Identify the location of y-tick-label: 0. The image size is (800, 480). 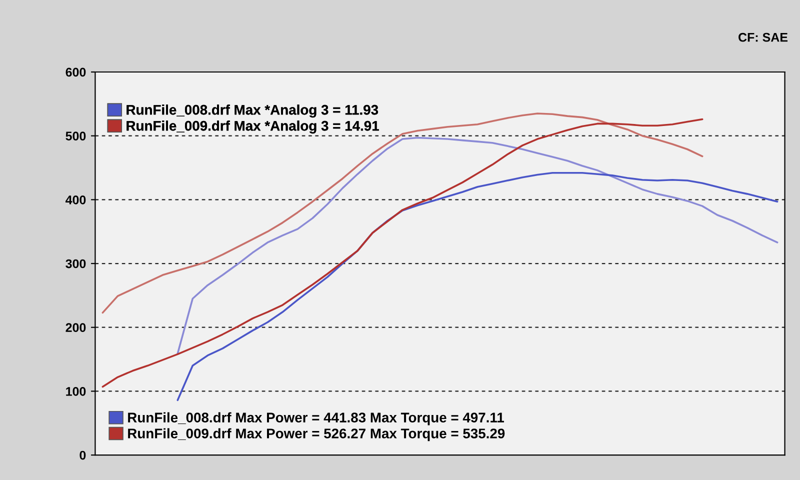
(83, 455).